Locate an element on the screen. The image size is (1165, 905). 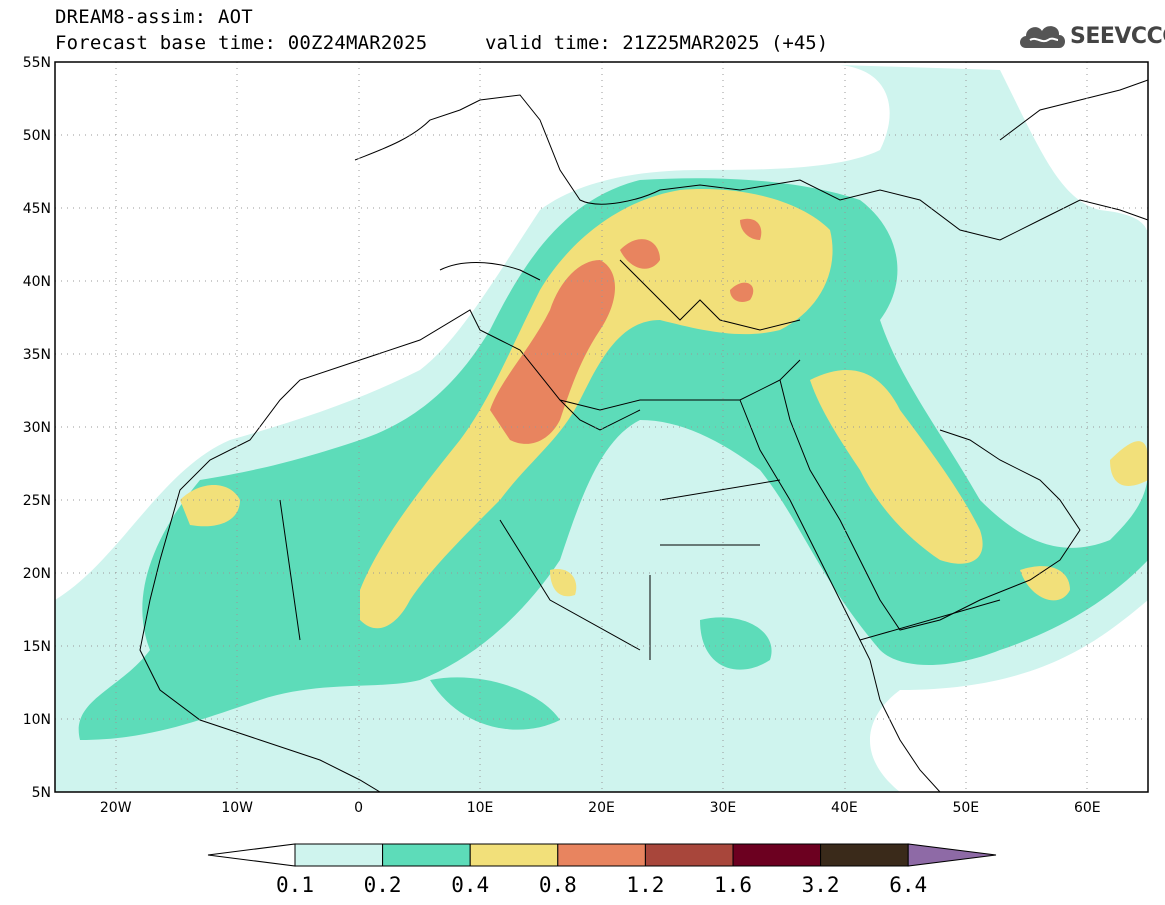
colorbar-label: 3.2 is located at coordinates (821, 885).